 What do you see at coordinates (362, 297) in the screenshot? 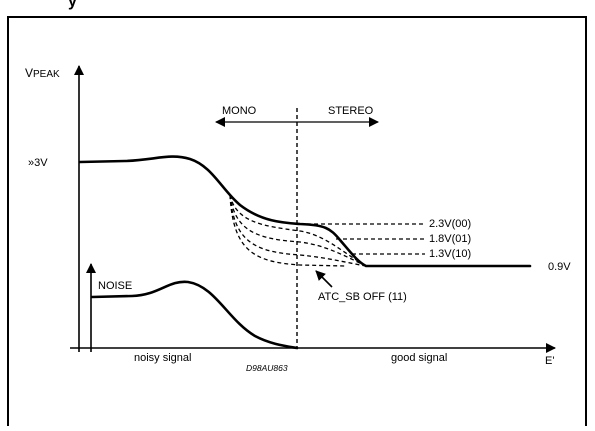
I see `atc-label: ATC_SB OFF (11)` at bounding box center [362, 297].